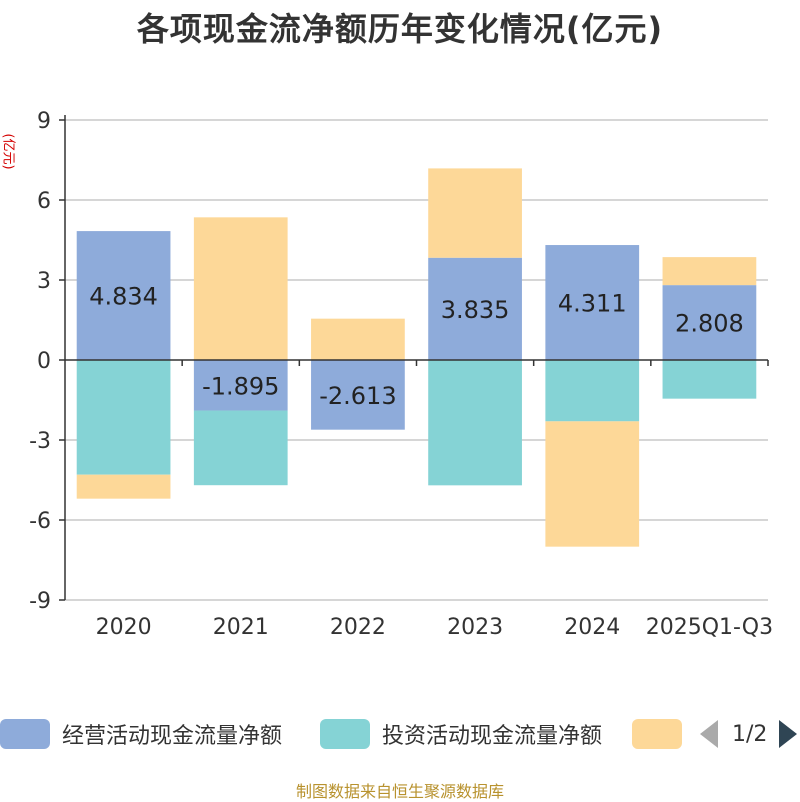 This screenshot has height=802, width=800. Describe the element at coordinates (240, 448) in the screenshot. I see `bar-investing-2021` at that location.